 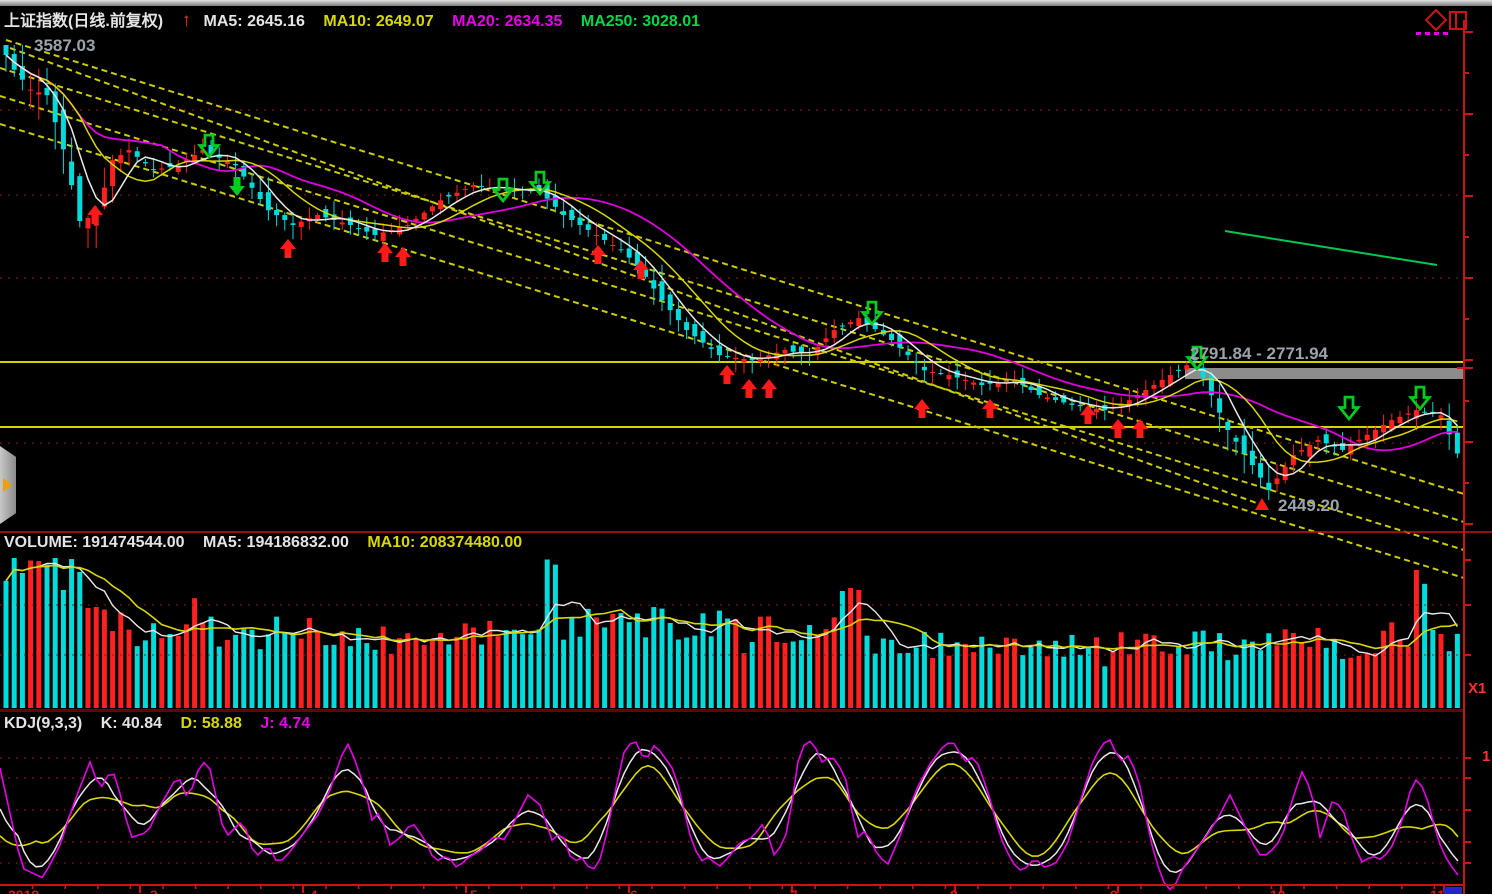 I want to click on expand-arrow-icon, so click(x=7, y=485).